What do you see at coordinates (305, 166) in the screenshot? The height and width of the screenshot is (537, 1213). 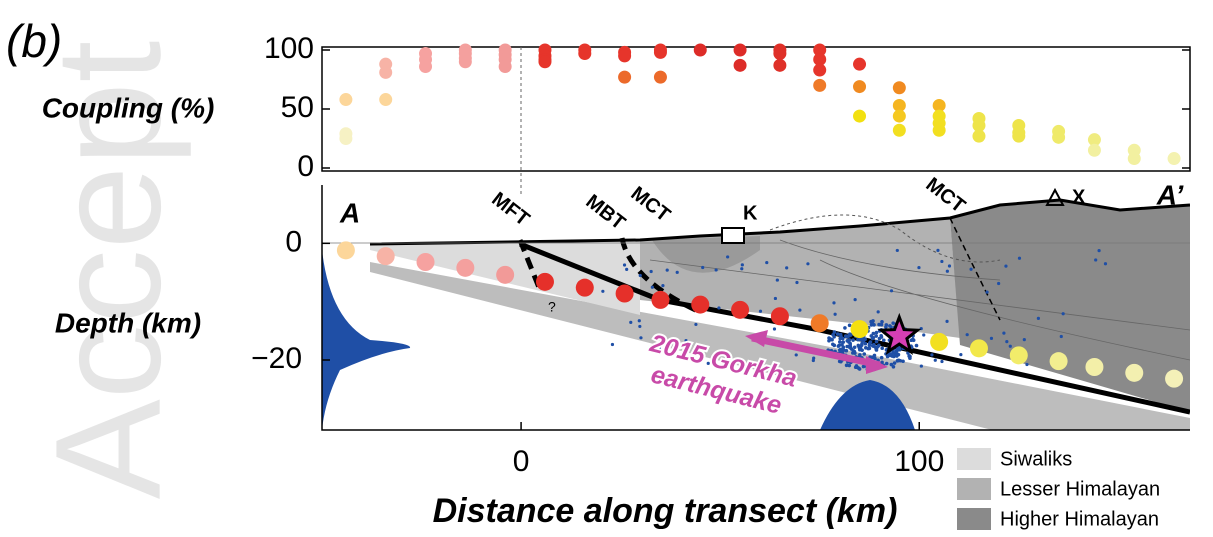 I see `y-tick-label: 0` at bounding box center [305, 166].